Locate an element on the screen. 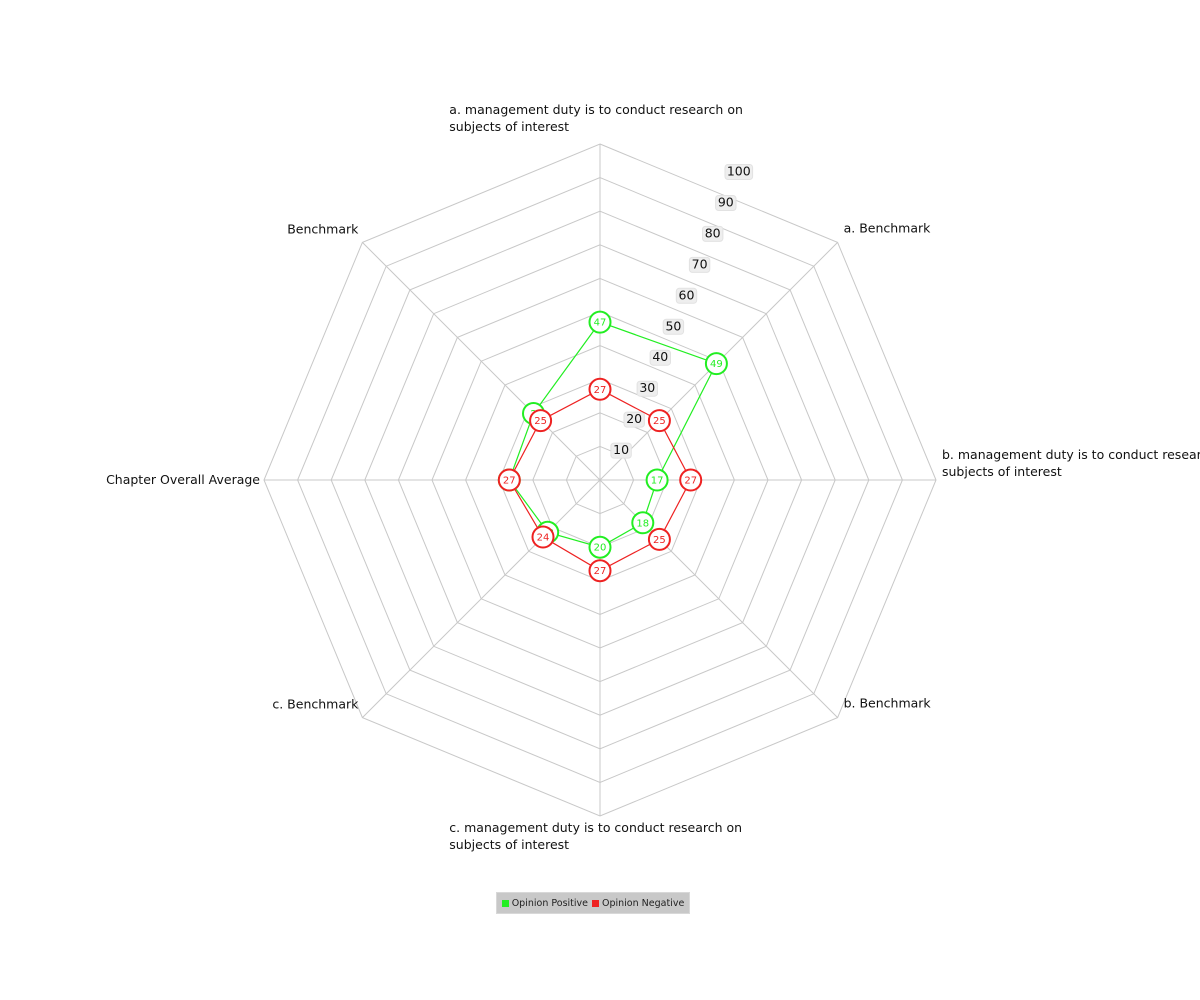  data-label: 49 is located at coordinates (716, 364).